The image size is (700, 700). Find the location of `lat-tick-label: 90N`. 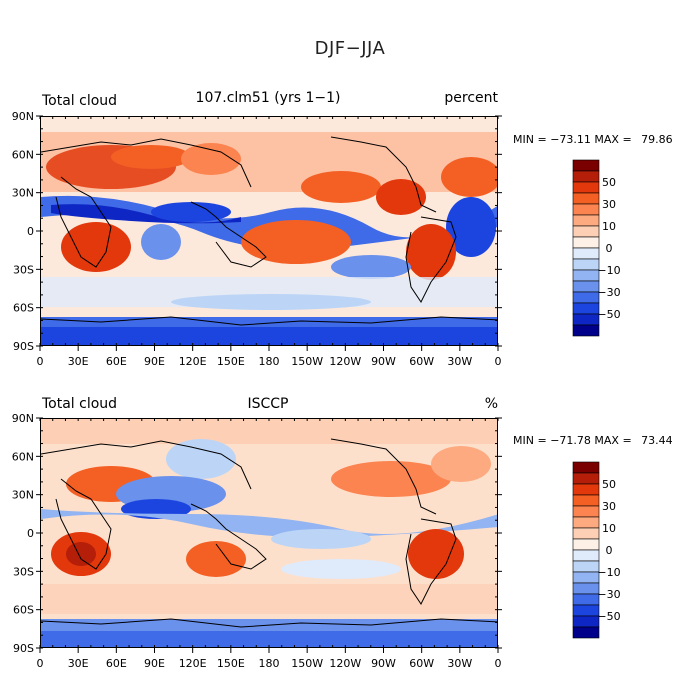

lat-tick-label: 90N is located at coordinates (23, 418).